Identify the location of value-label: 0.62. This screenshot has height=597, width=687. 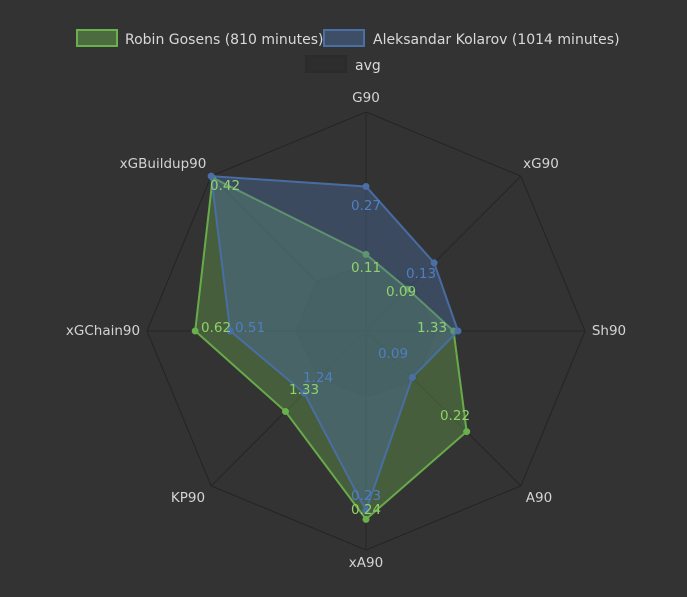
(216, 328).